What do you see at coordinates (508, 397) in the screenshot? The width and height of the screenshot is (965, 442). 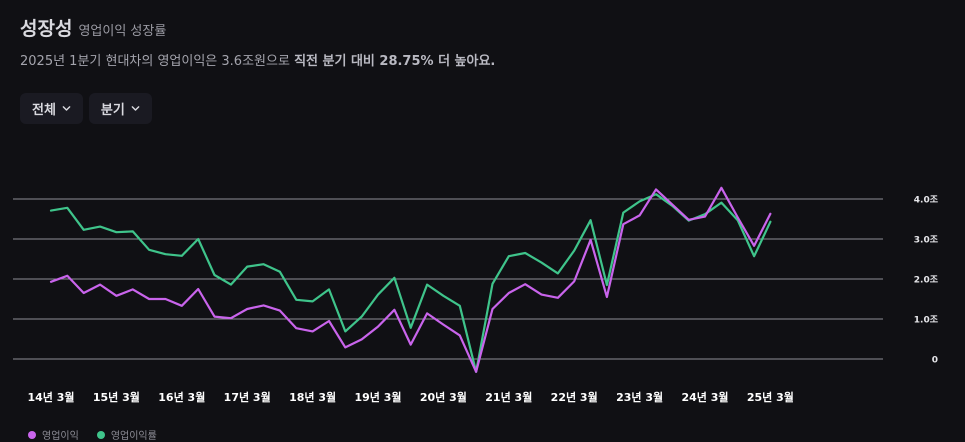 I see `x-tick-label: 21년 3월` at bounding box center [508, 397].